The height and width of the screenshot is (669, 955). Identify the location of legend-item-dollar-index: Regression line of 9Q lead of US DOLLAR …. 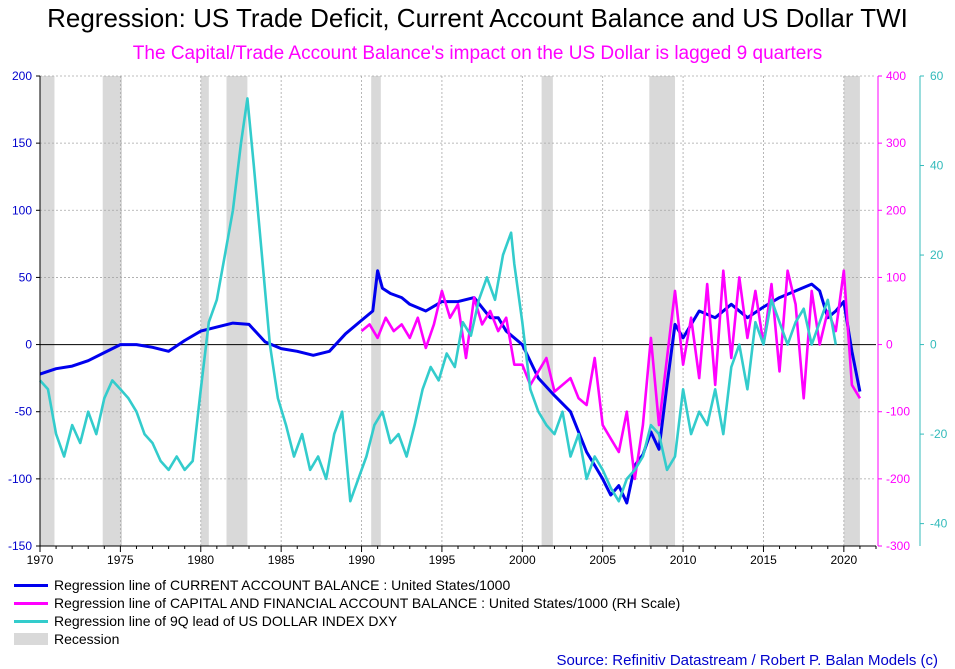
(347, 621).